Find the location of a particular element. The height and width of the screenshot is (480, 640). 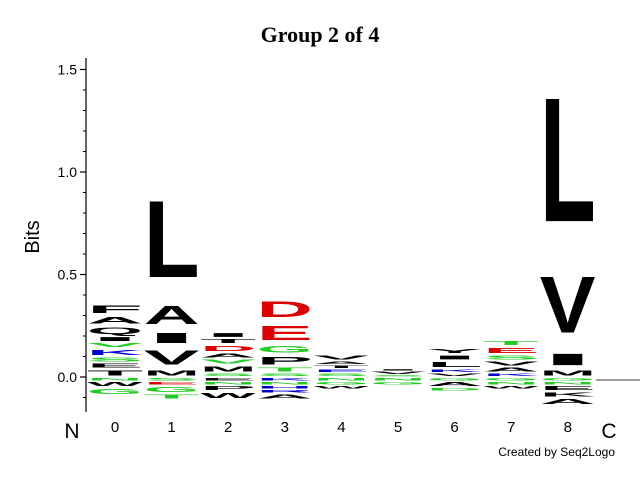

position-label: 0 is located at coordinates (115, 427).